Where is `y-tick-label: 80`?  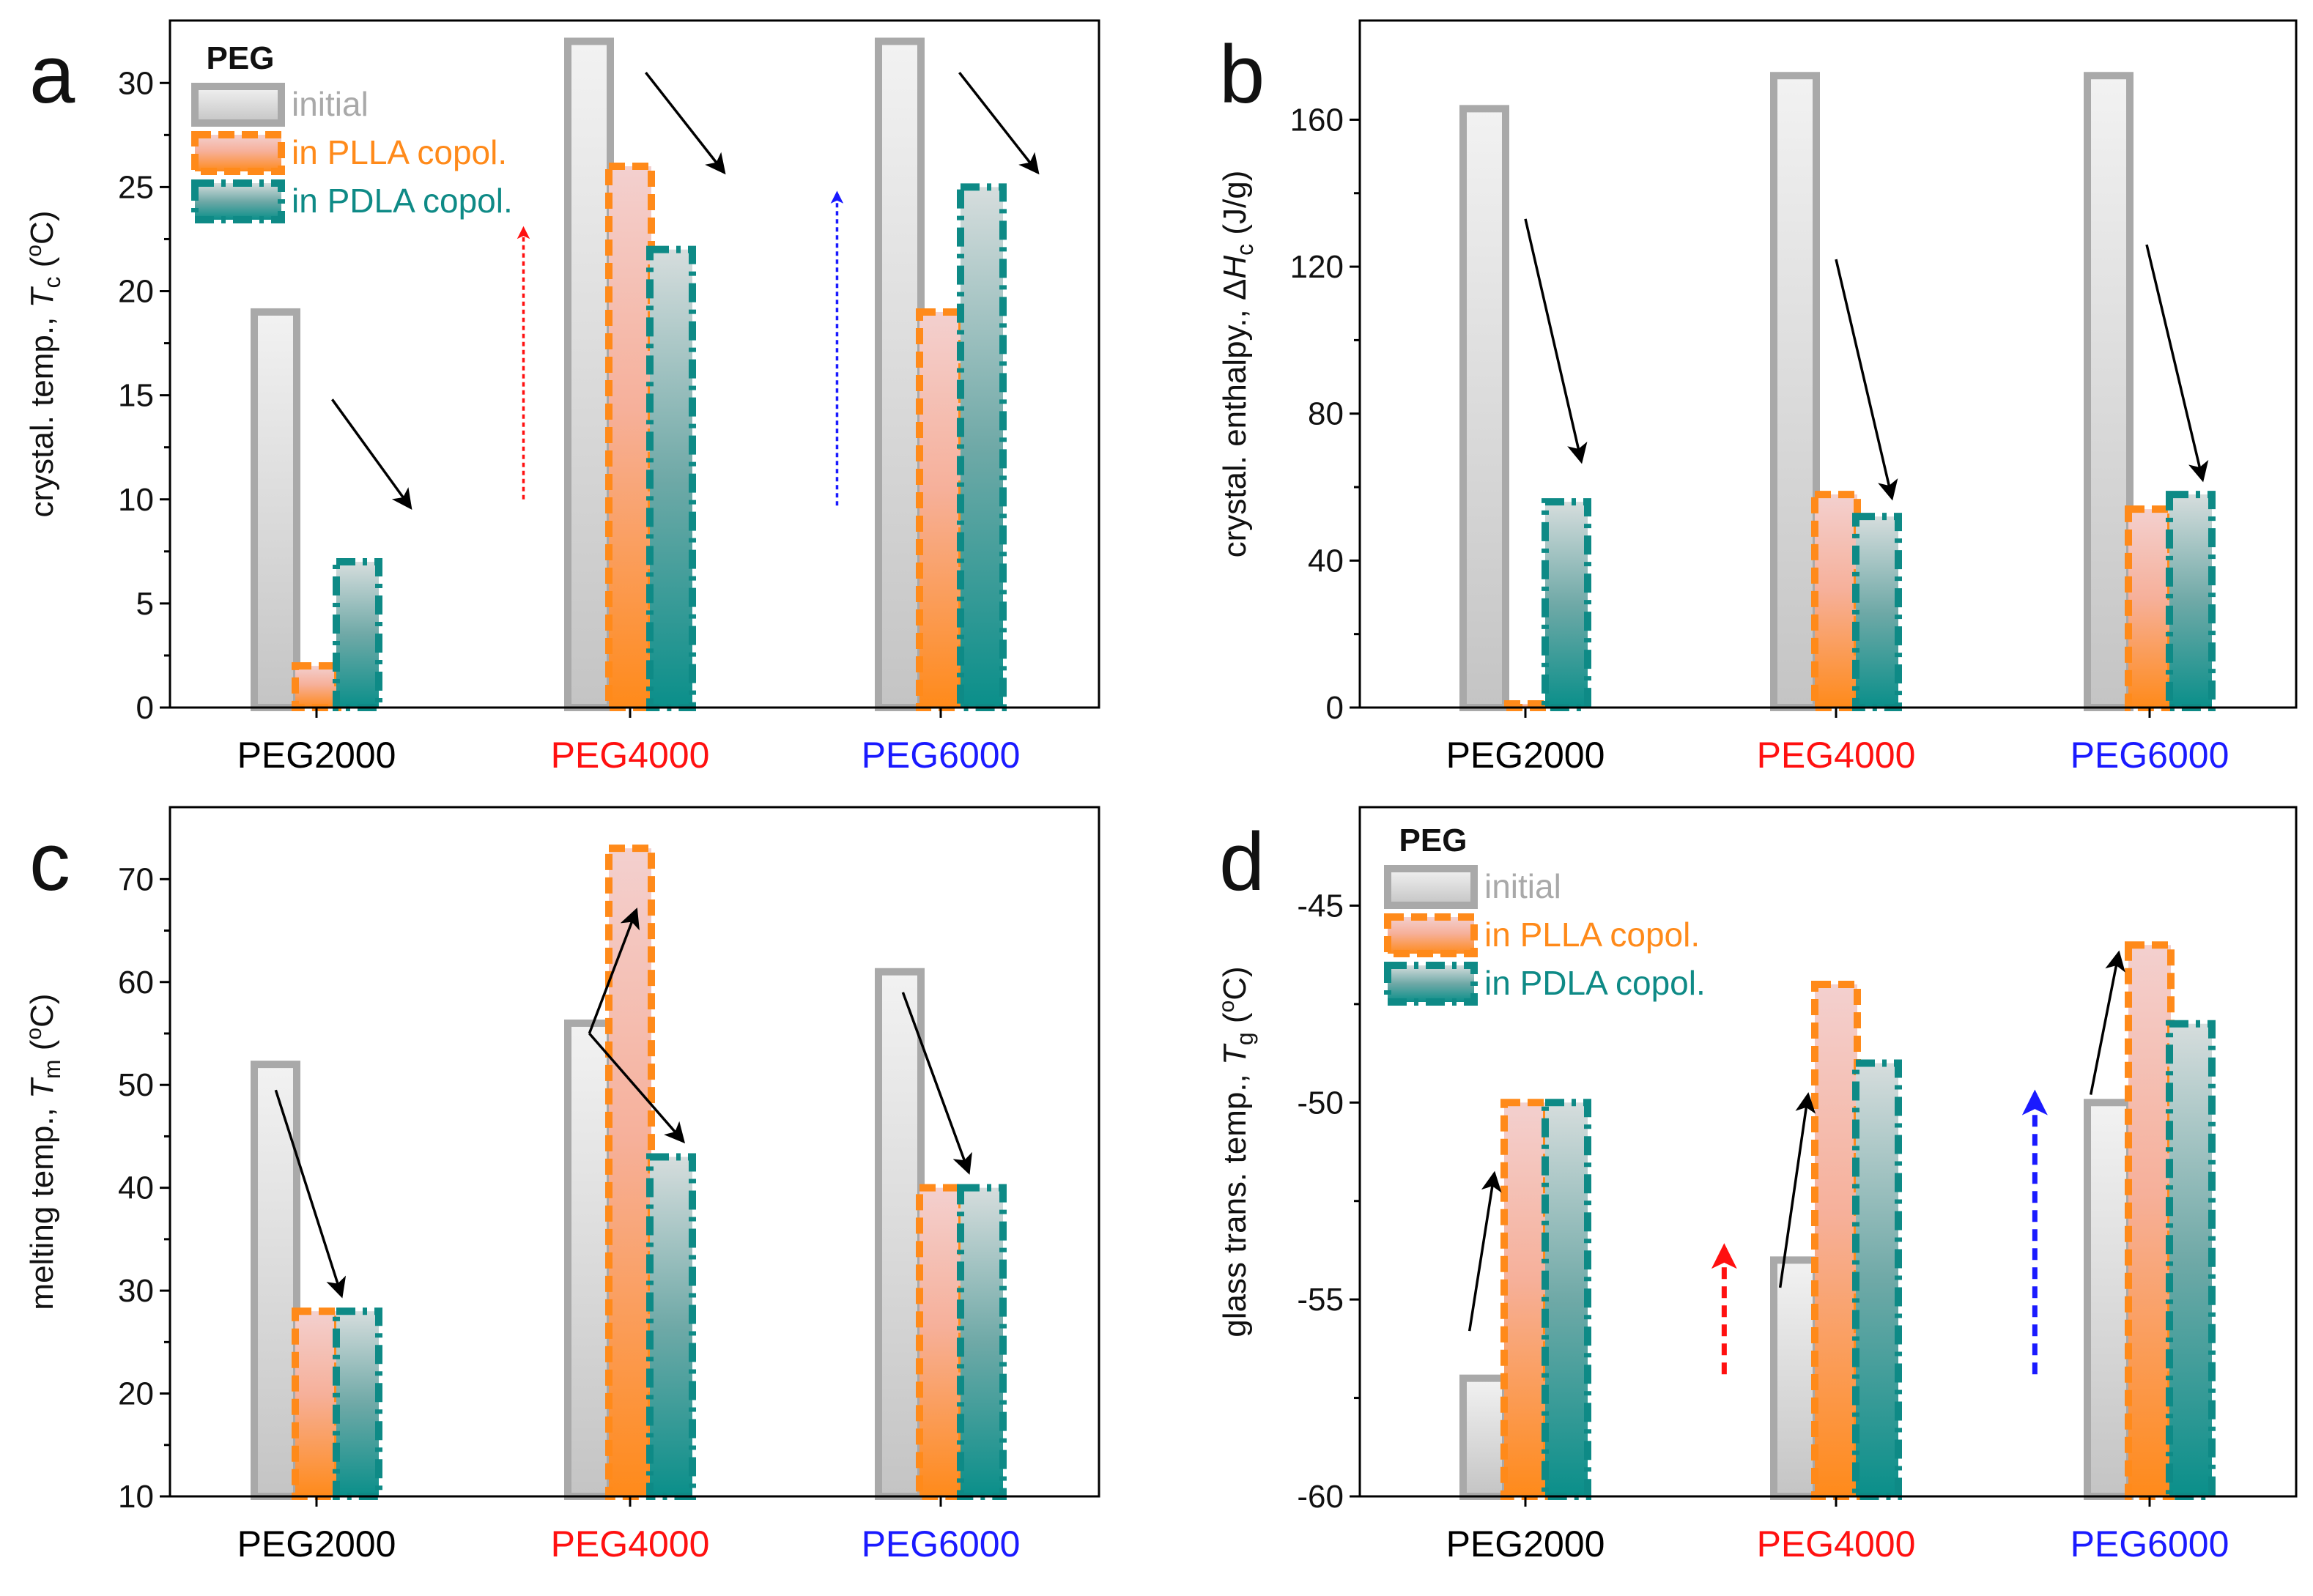
y-tick-label: 80 is located at coordinates (1326, 414).